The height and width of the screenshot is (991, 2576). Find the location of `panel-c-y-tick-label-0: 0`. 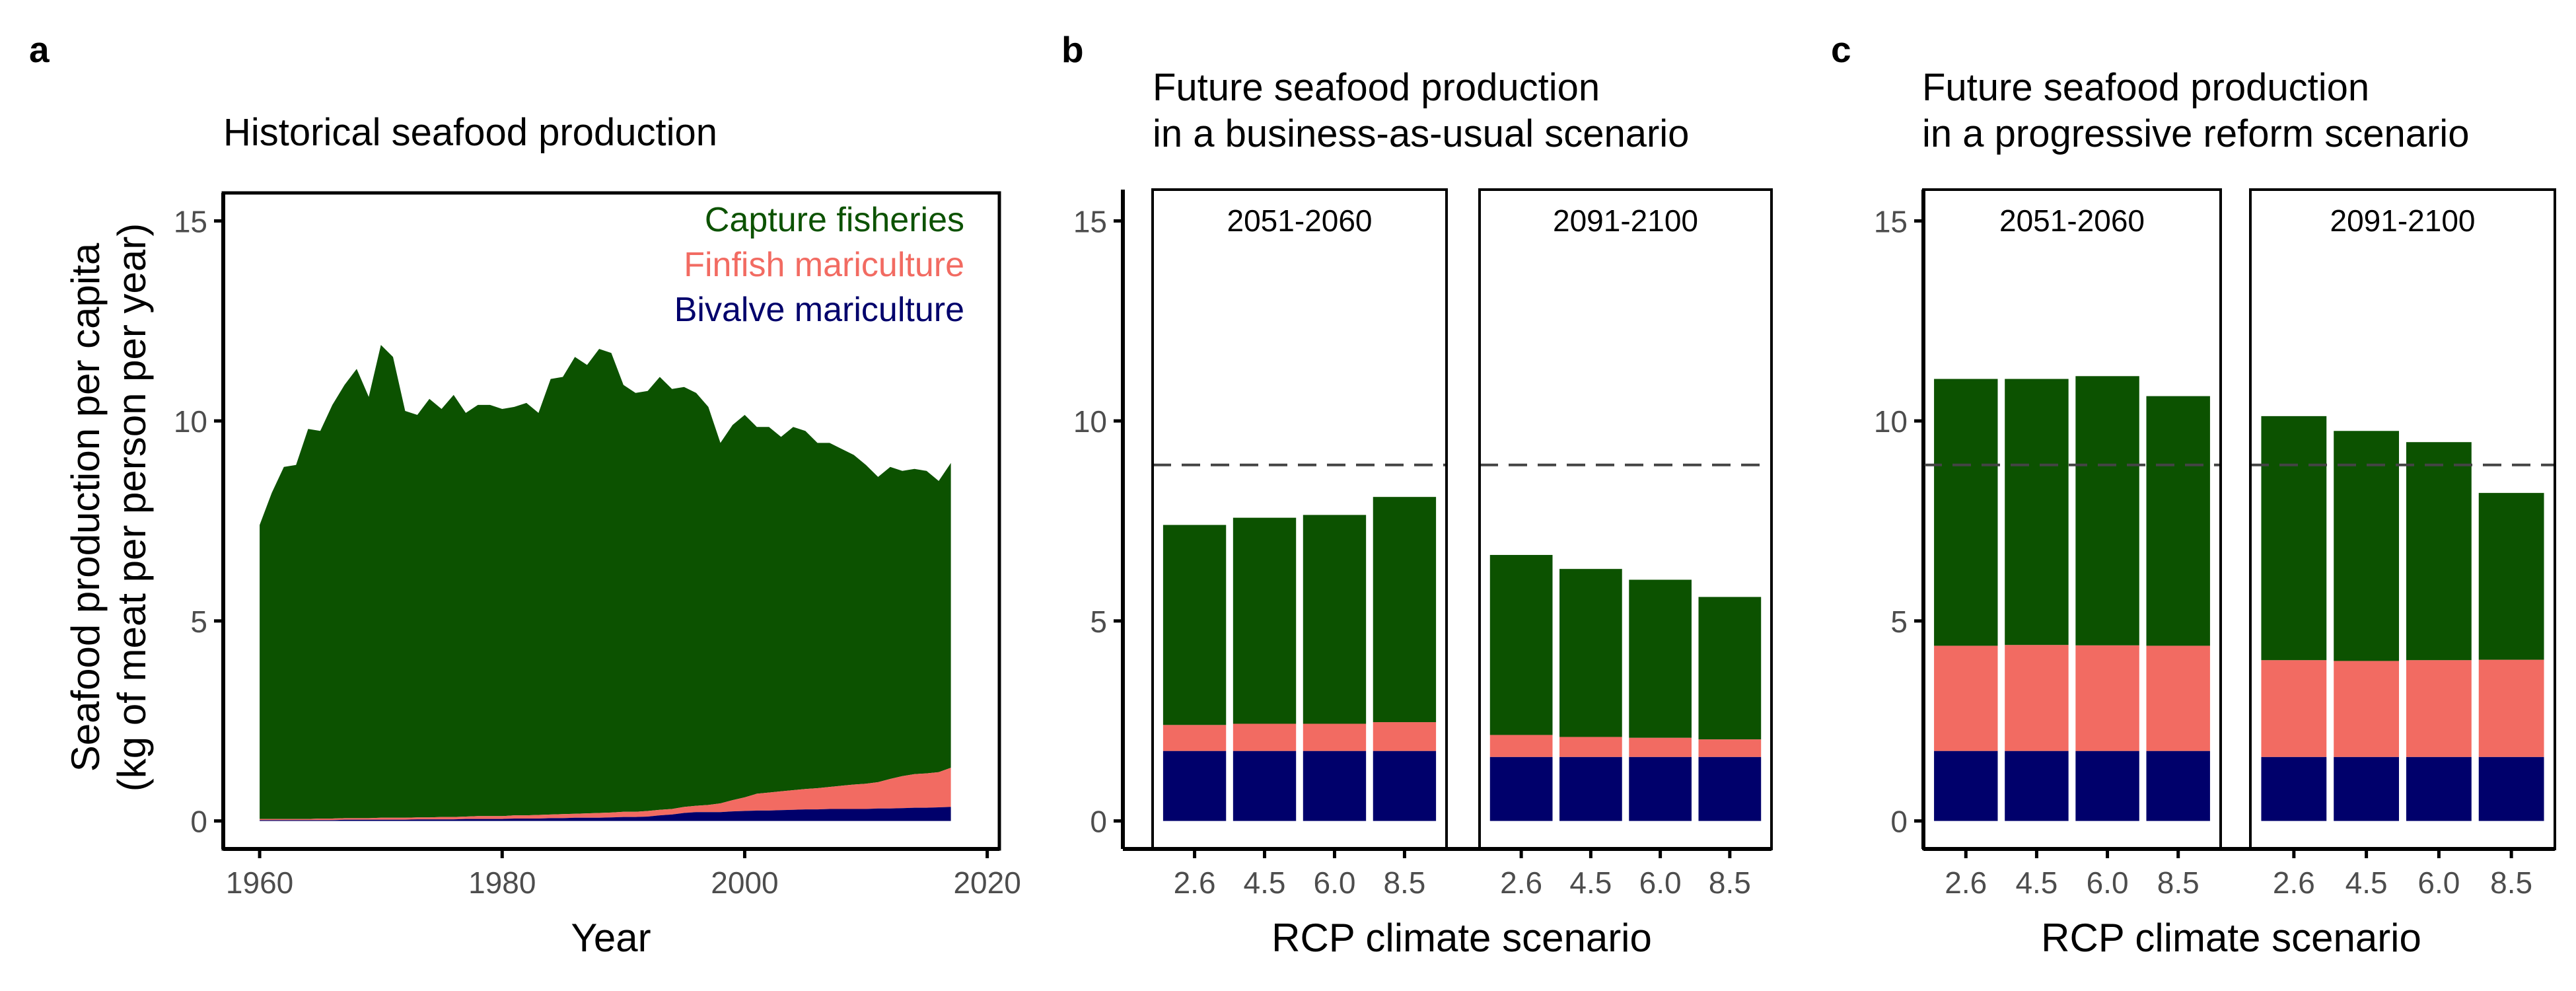

panel-c-y-tick-label-0: 0 is located at coordinates (1899, 822).